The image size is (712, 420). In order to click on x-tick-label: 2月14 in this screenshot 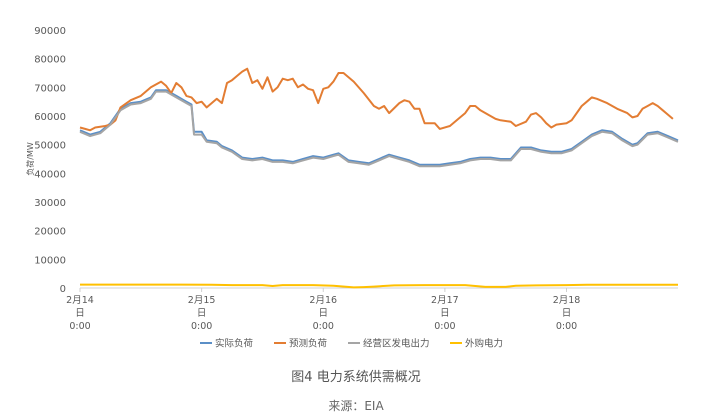, I will do `click(80, 300)`.